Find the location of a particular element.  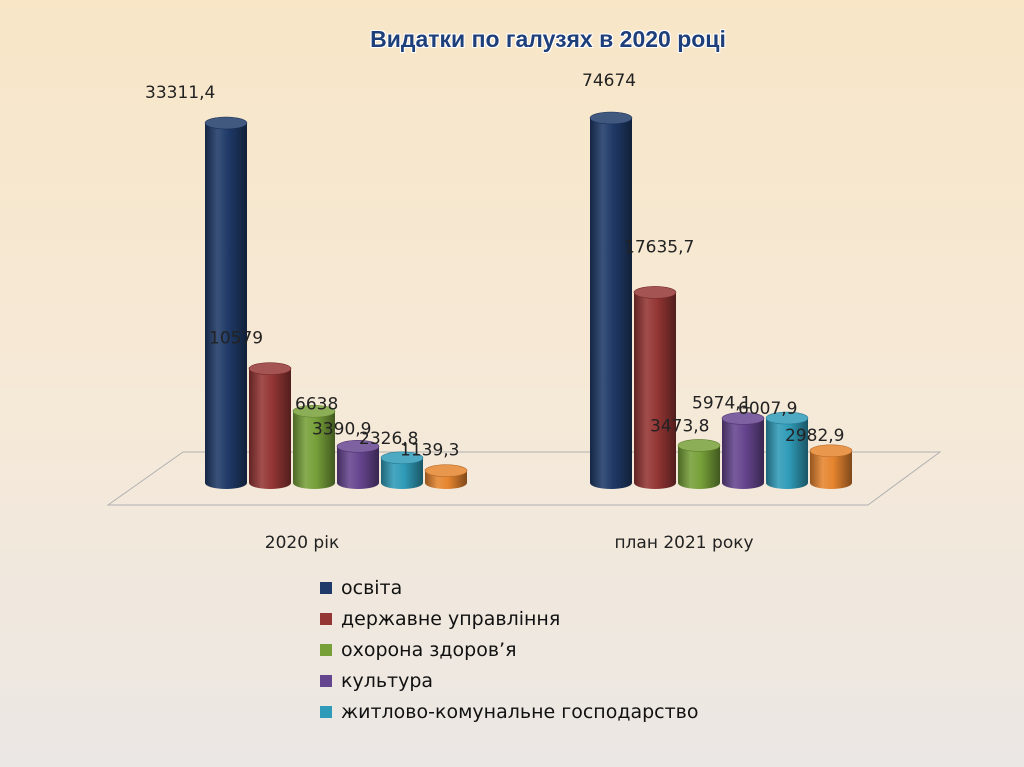

legend-item: культура is located at coordinates (509, 680).